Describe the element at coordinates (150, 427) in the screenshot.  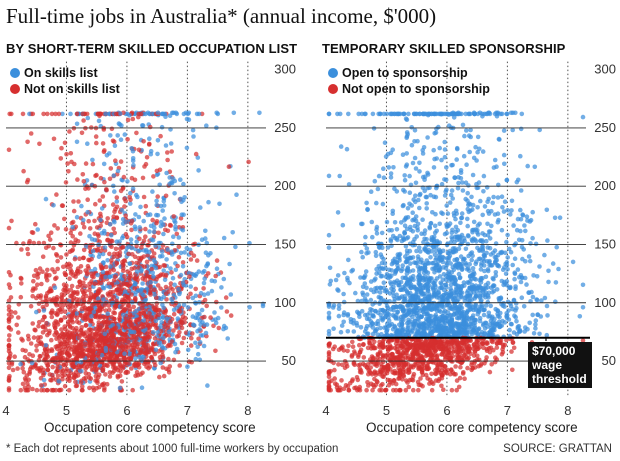
I see `left-x-axis-label: Occupation core competency score` at that location.